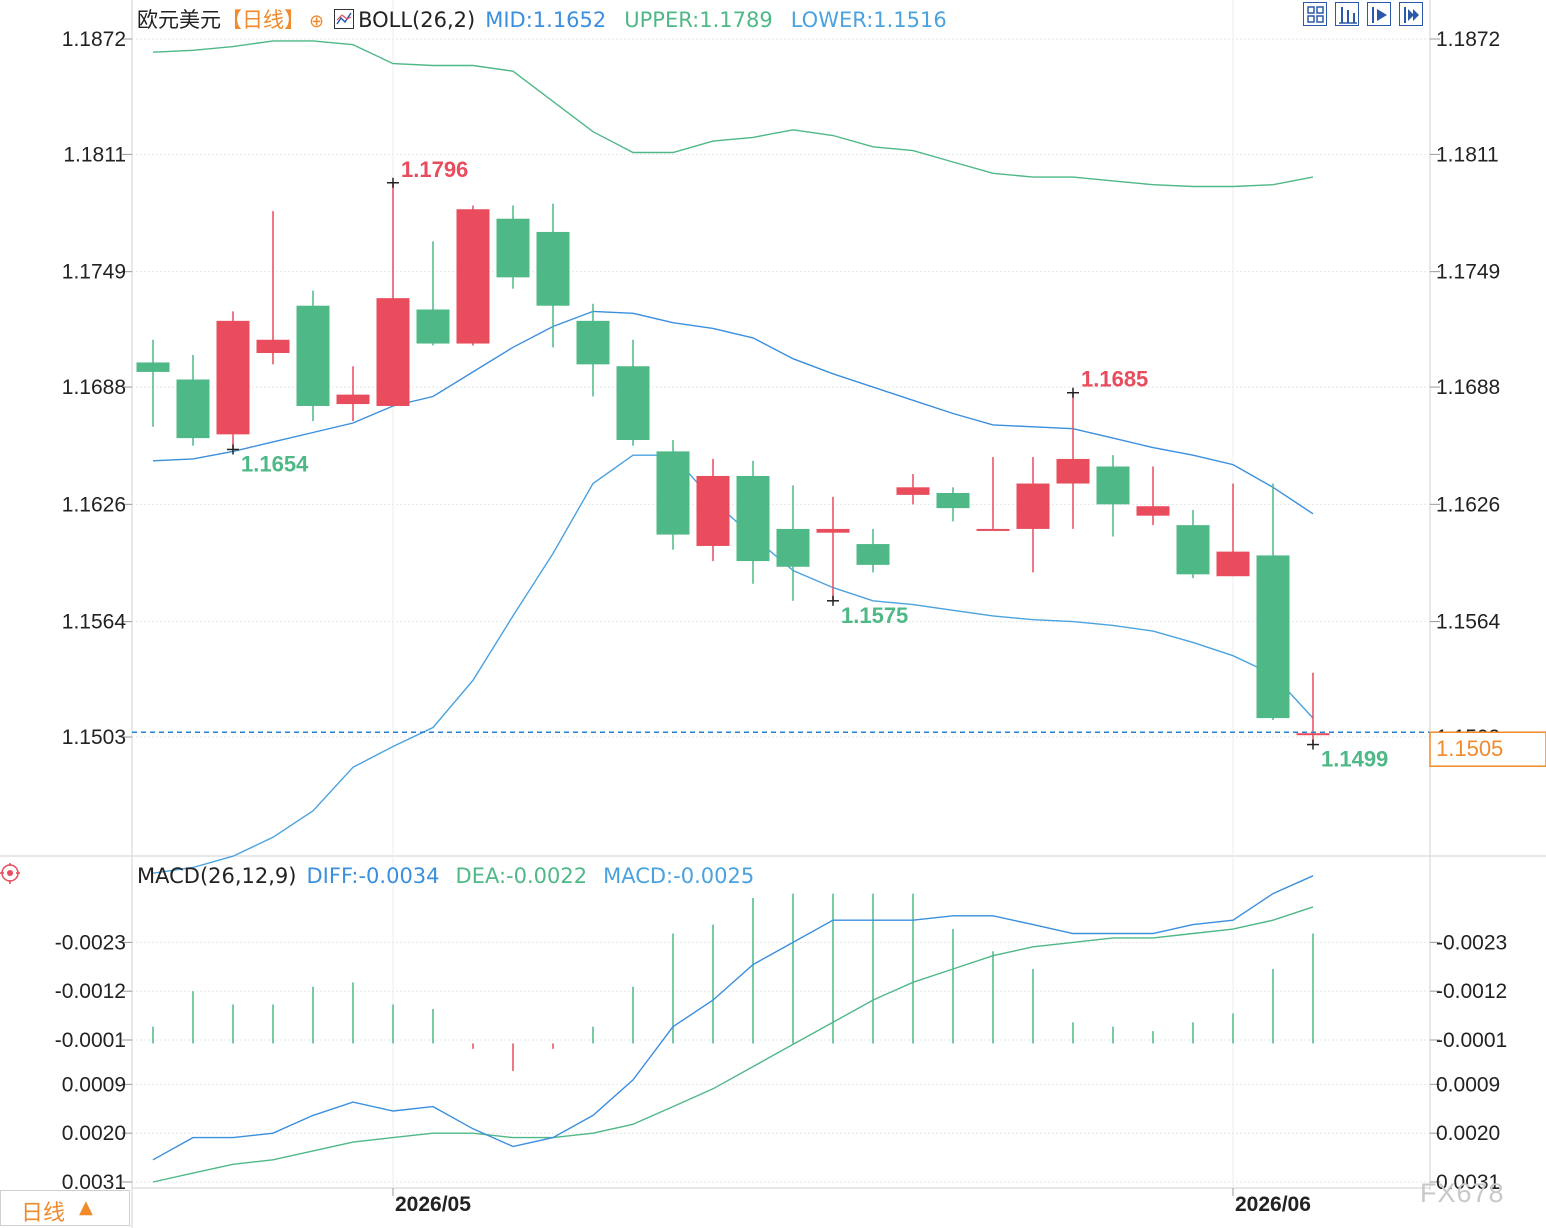 Image resolution: width=1546 pixels, height=1228 pixels. Describe the element at coordinates (1468, 1084) in the screenshot. I see `y-tick-label: 0.0009` at that location.